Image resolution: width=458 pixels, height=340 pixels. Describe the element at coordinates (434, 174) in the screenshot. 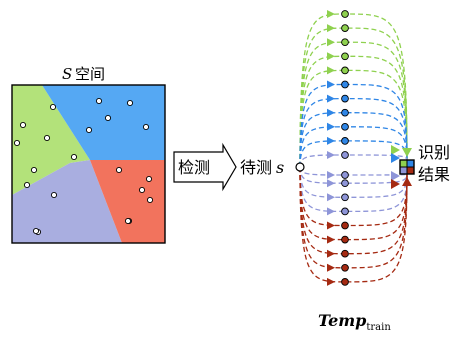

I see `result-label-line2: 结果` at that location.